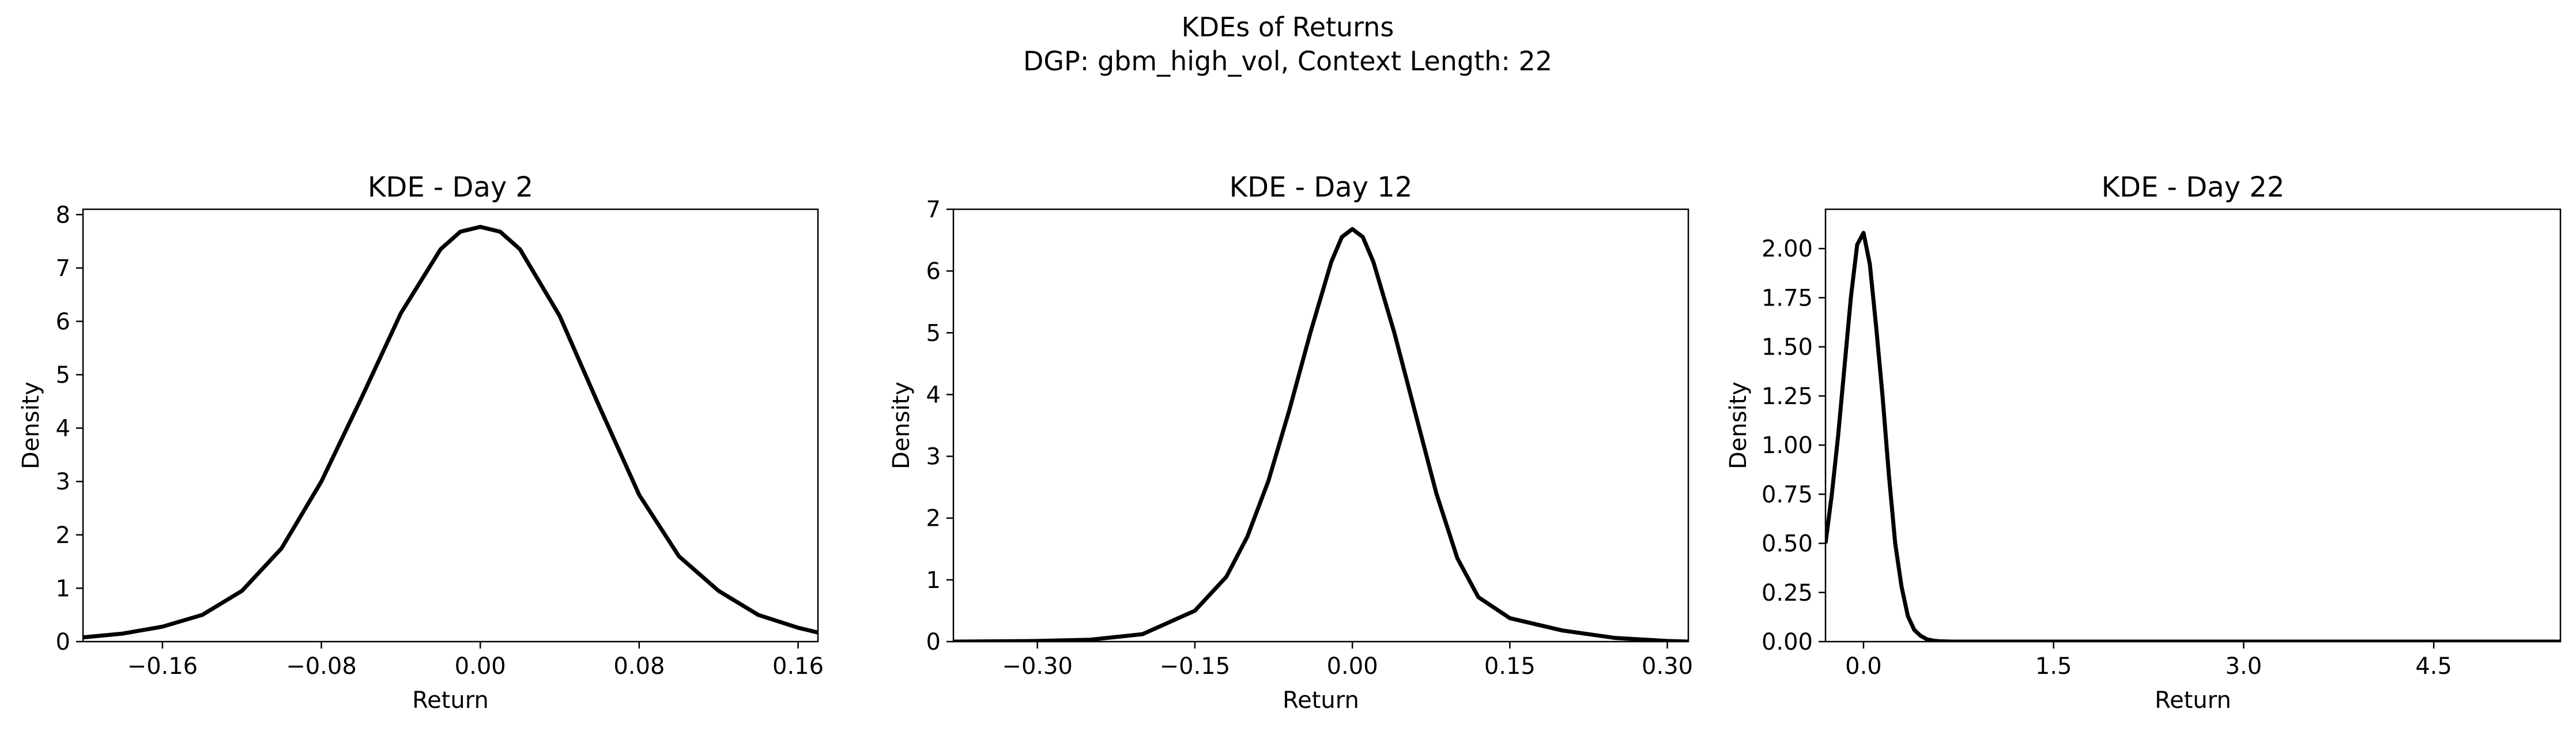  What do you see at coordinates (1037, 666) in the screenshot?
I see `x-tick-label: −0.30` at bounding box center [1037, 666].